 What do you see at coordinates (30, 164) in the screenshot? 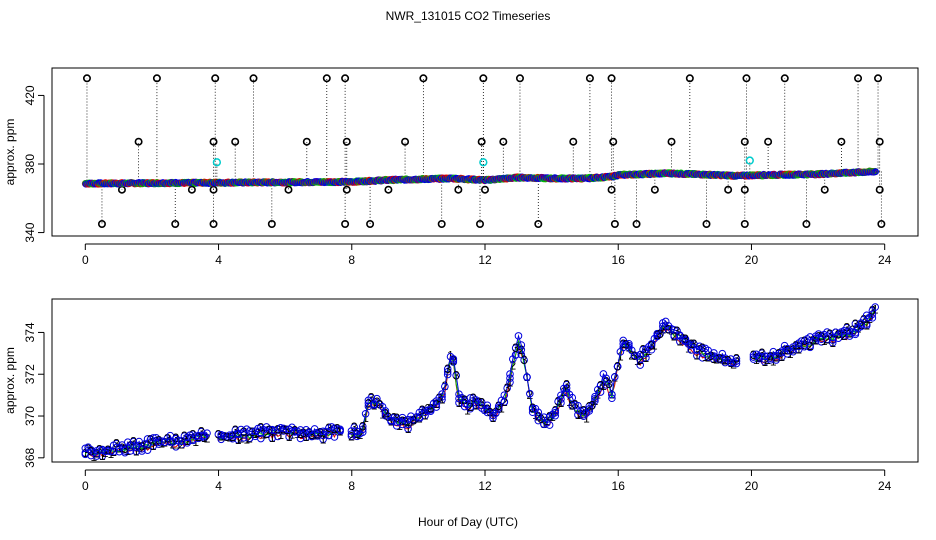
I see `y-tick-label-1: 380` at bounding box center [30, 164].